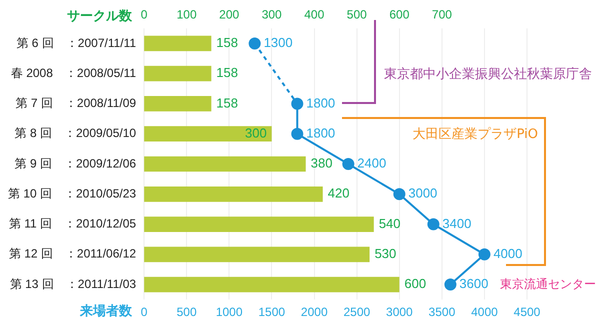 Image resolution: width=600 pixels, height=326 pixels. What do you see at coordinates (484, 312) in the screenshot?
I see `x-tick-label: 4000` at bounding box center [484, 312].